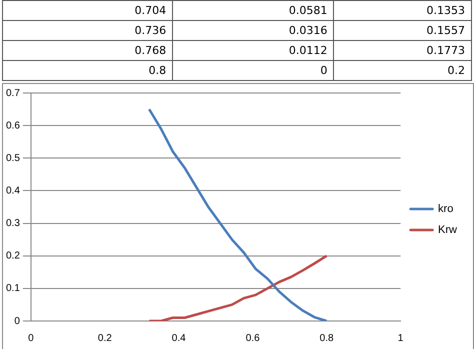  What do you see at coordinates (448, 230) in the screenshot?
I see `legend-label: Krw` at bounding box center [448, 230].